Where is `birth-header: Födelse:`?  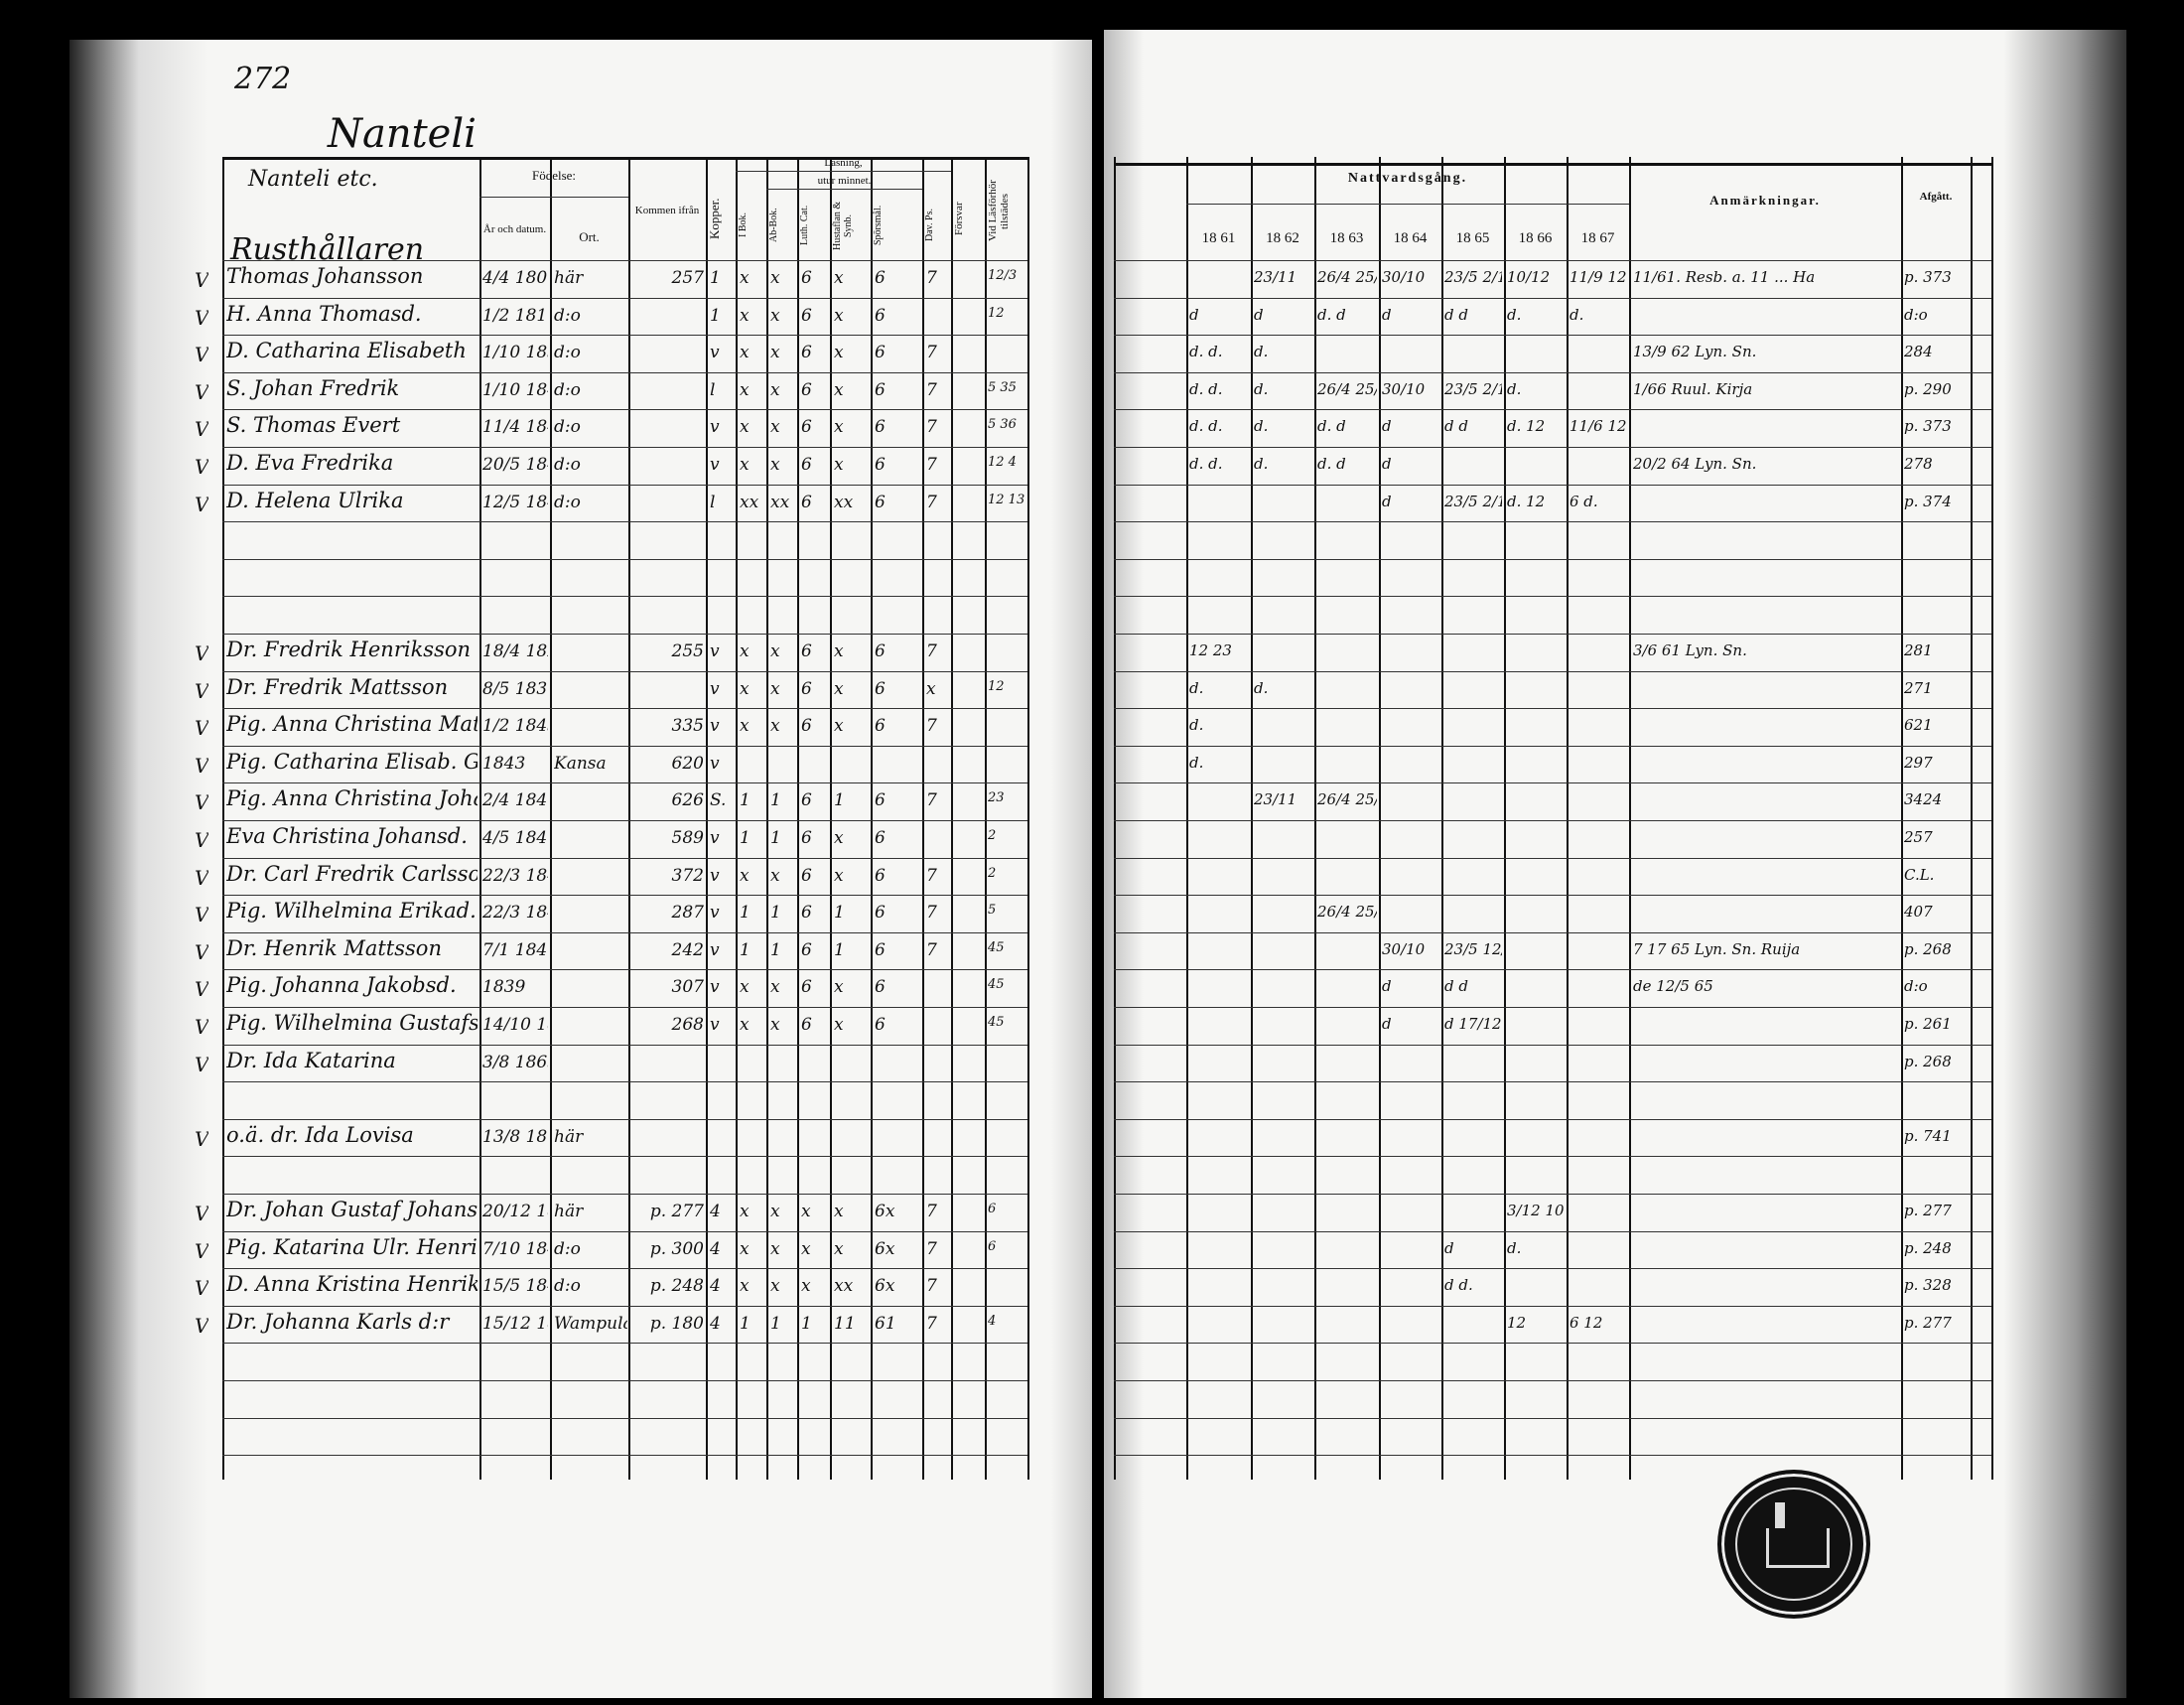
birth-header: Födelse: is located at coordinates (554, 175).